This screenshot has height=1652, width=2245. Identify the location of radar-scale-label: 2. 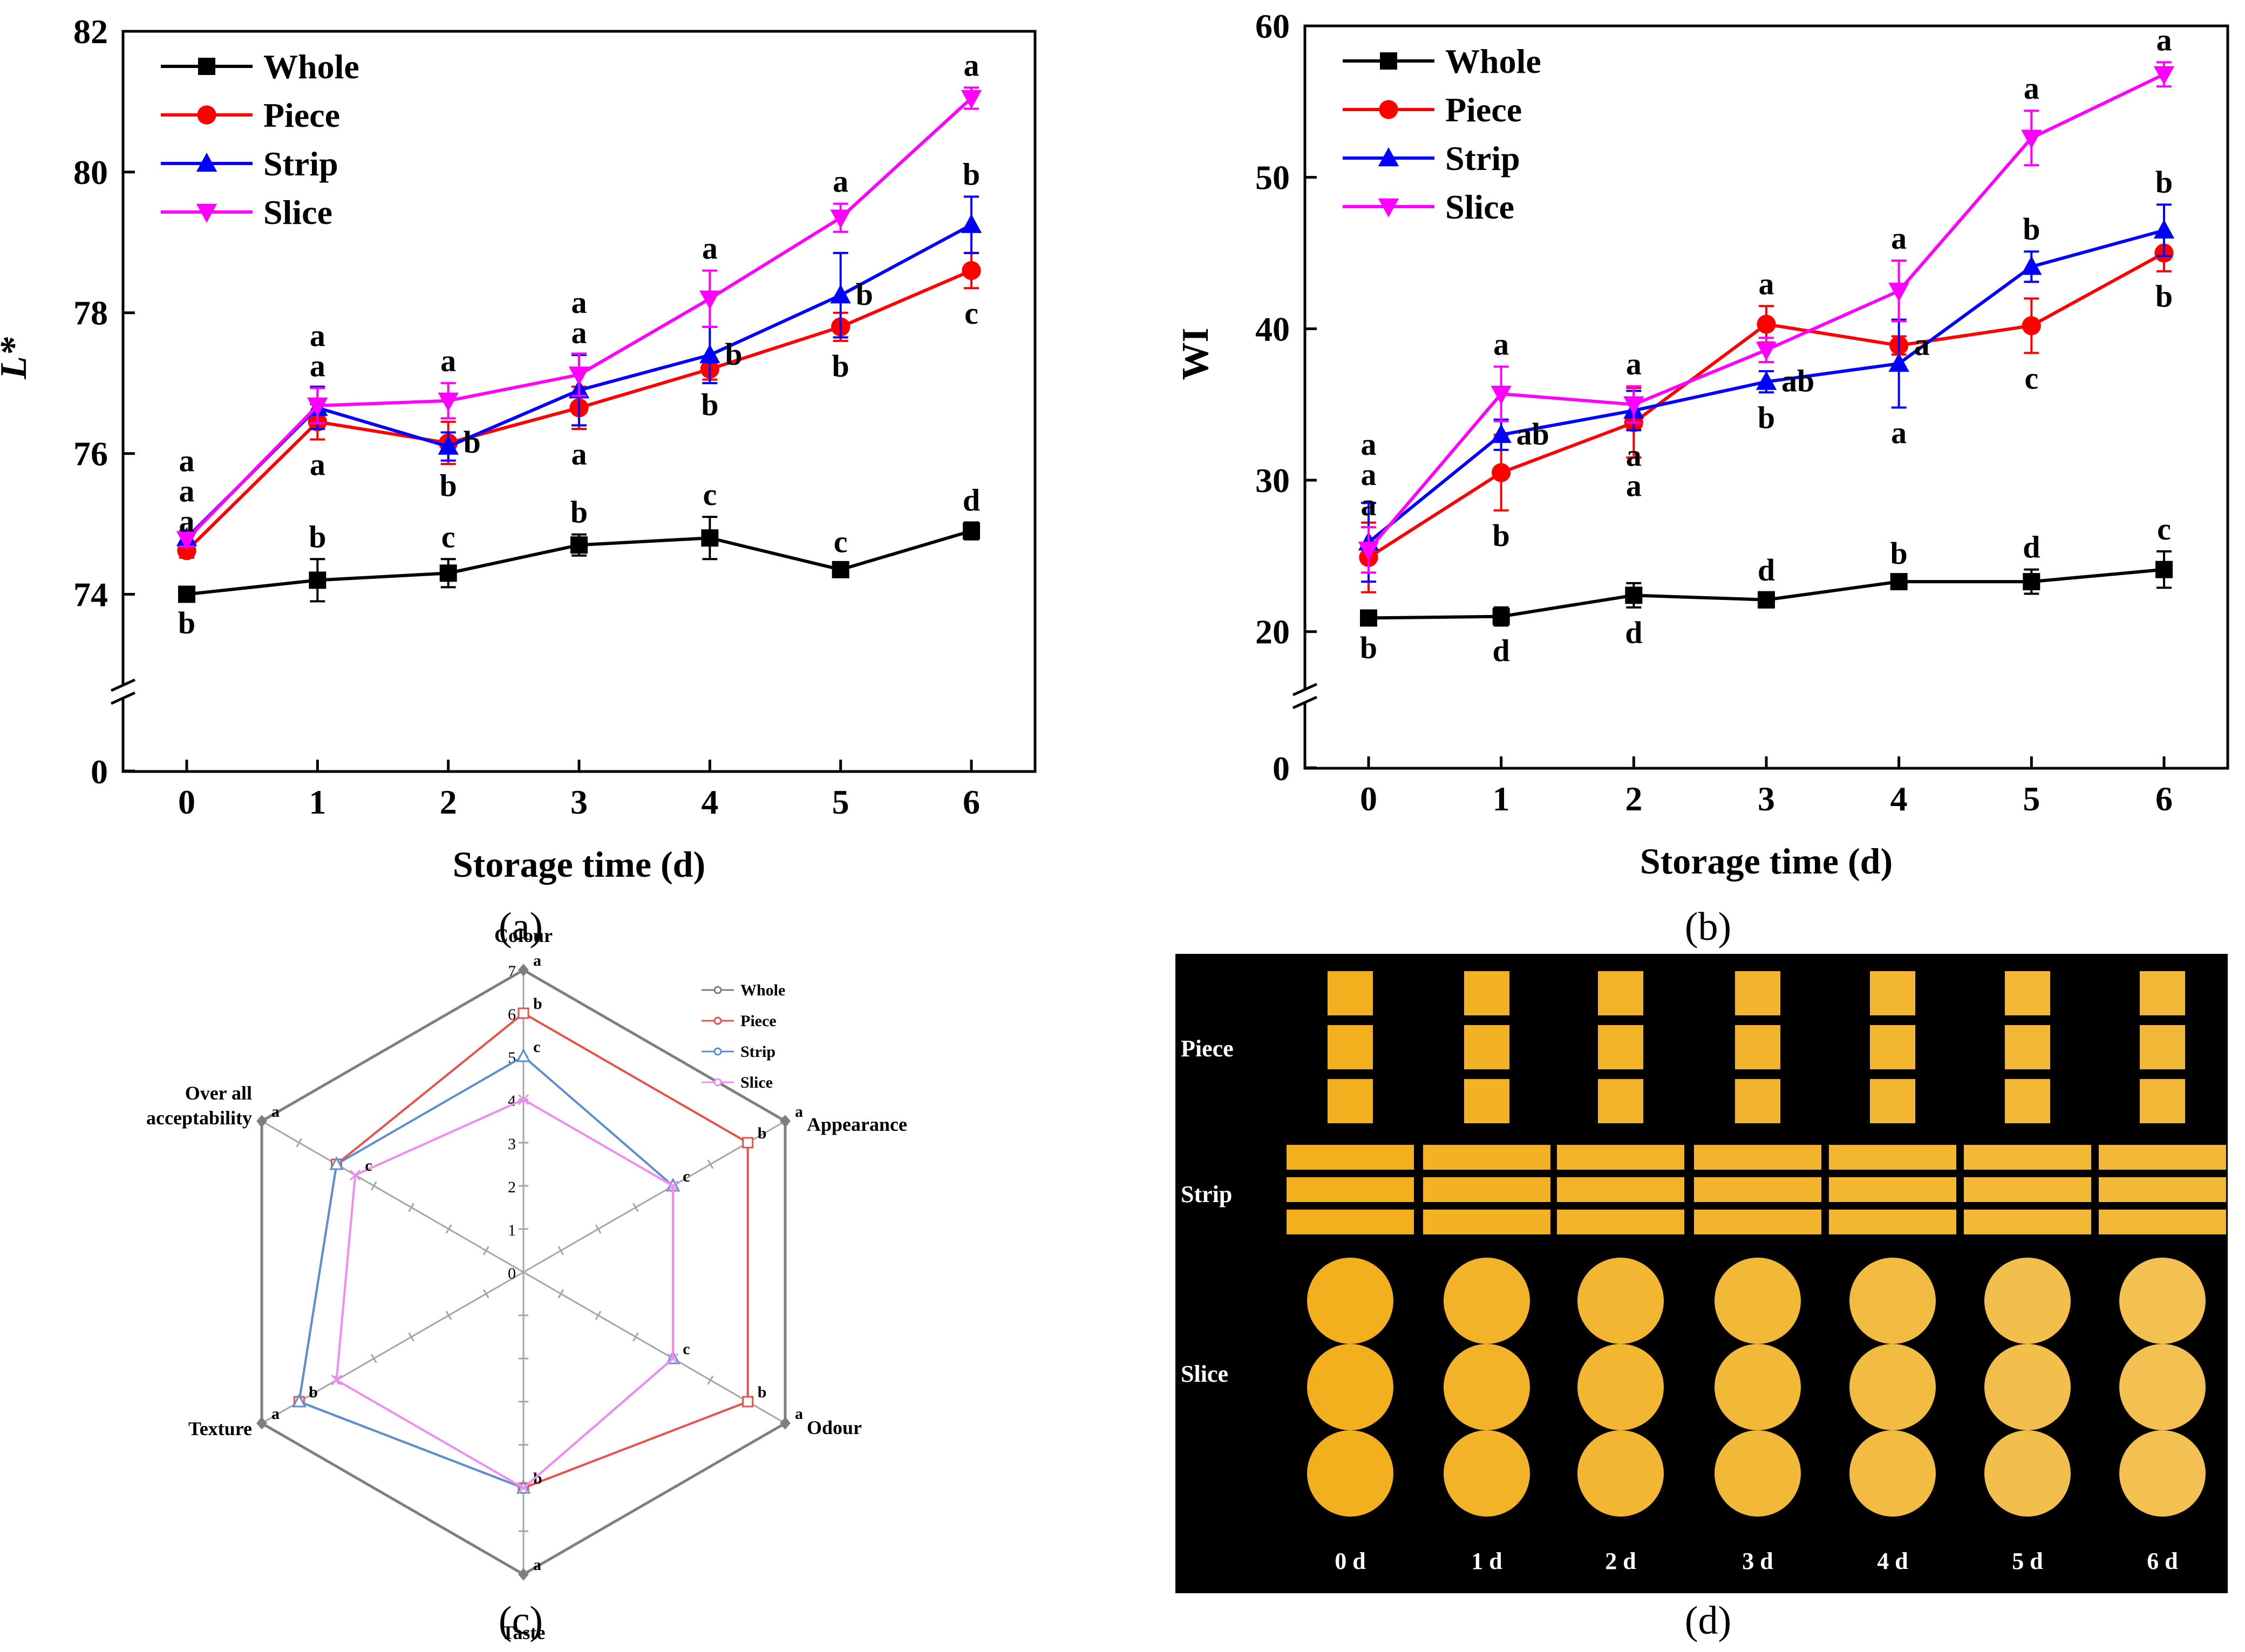
(512, 1187).